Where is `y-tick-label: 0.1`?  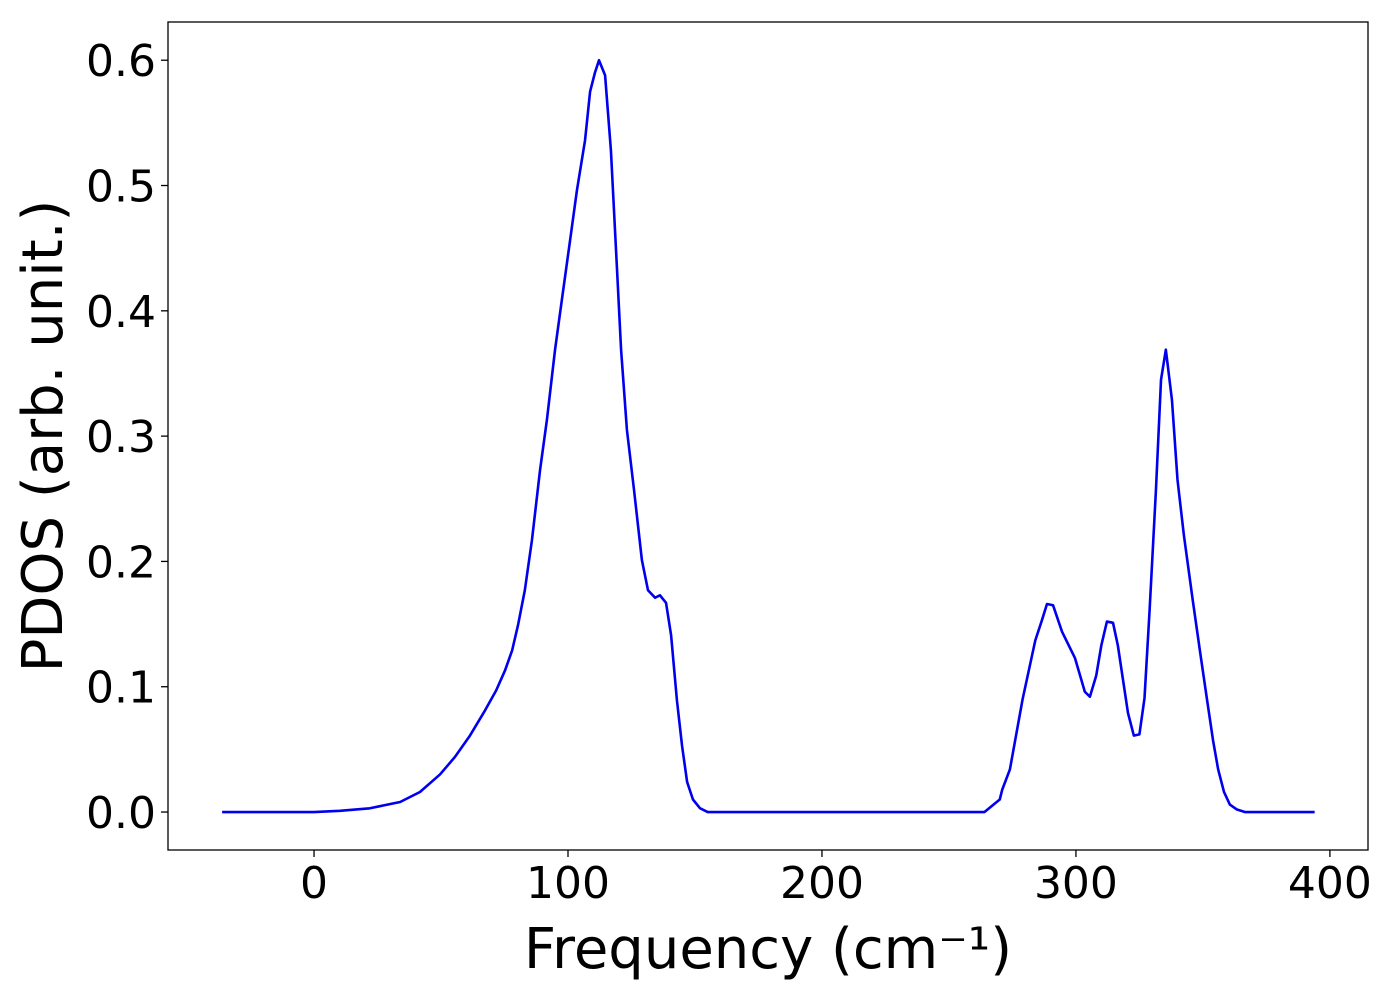
y-tick-label: 0.1 is located at coordinates (121, 688).